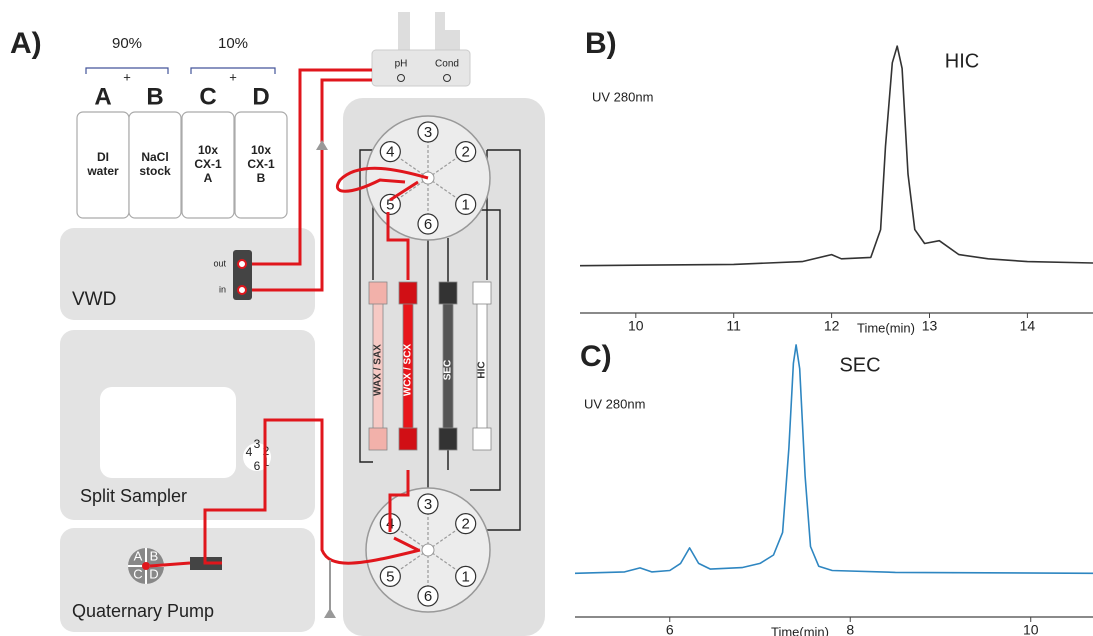 This screenshot has height=636, width=1093. I want to click on meter-port, so click(447, 78).